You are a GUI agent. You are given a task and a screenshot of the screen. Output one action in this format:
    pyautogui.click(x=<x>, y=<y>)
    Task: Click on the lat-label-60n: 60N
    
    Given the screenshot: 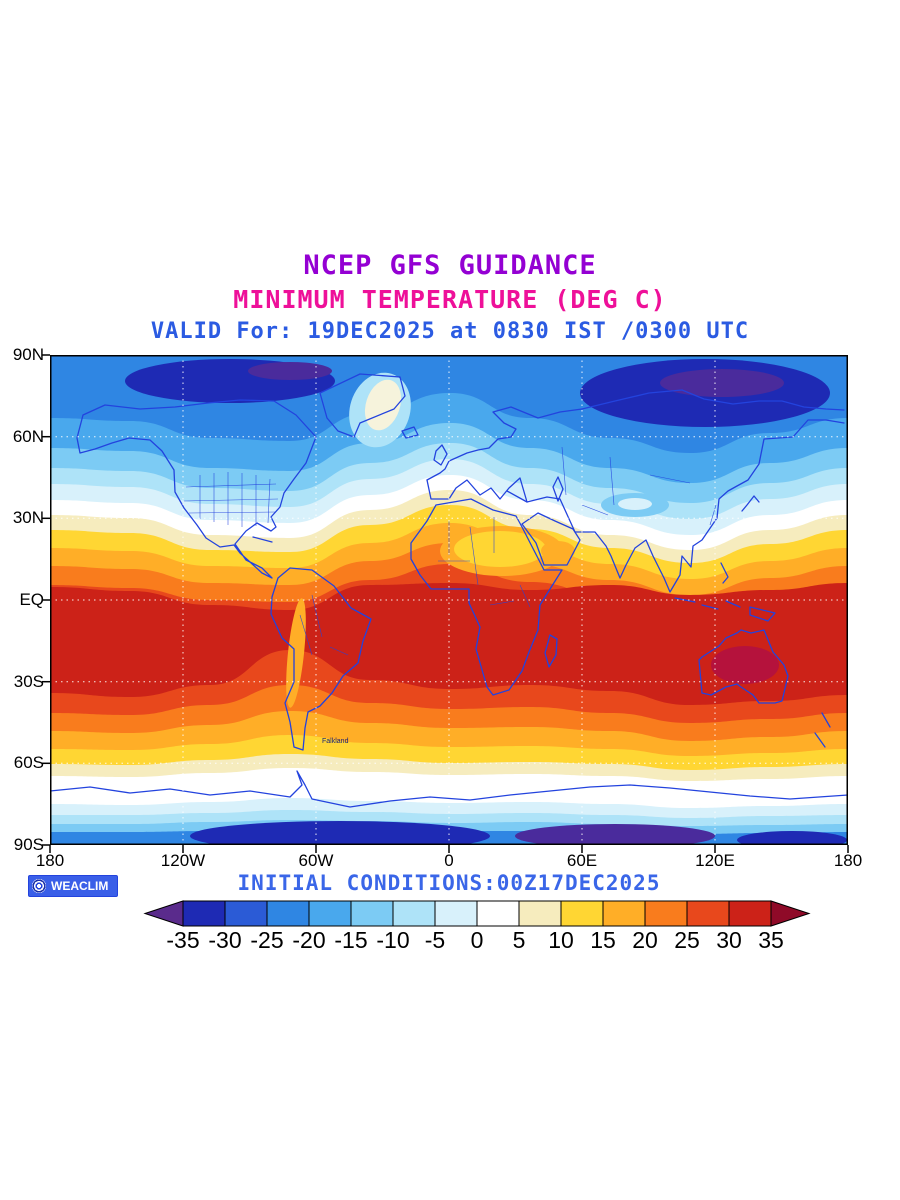 What is the action you would take?
    pyautogui.click(x=28, y=436)
    